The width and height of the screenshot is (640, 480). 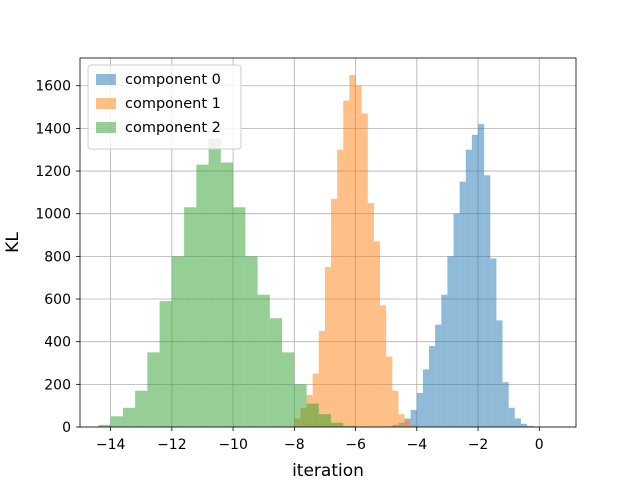 I want to click on series-0-bars, so click(x=463, y=275).